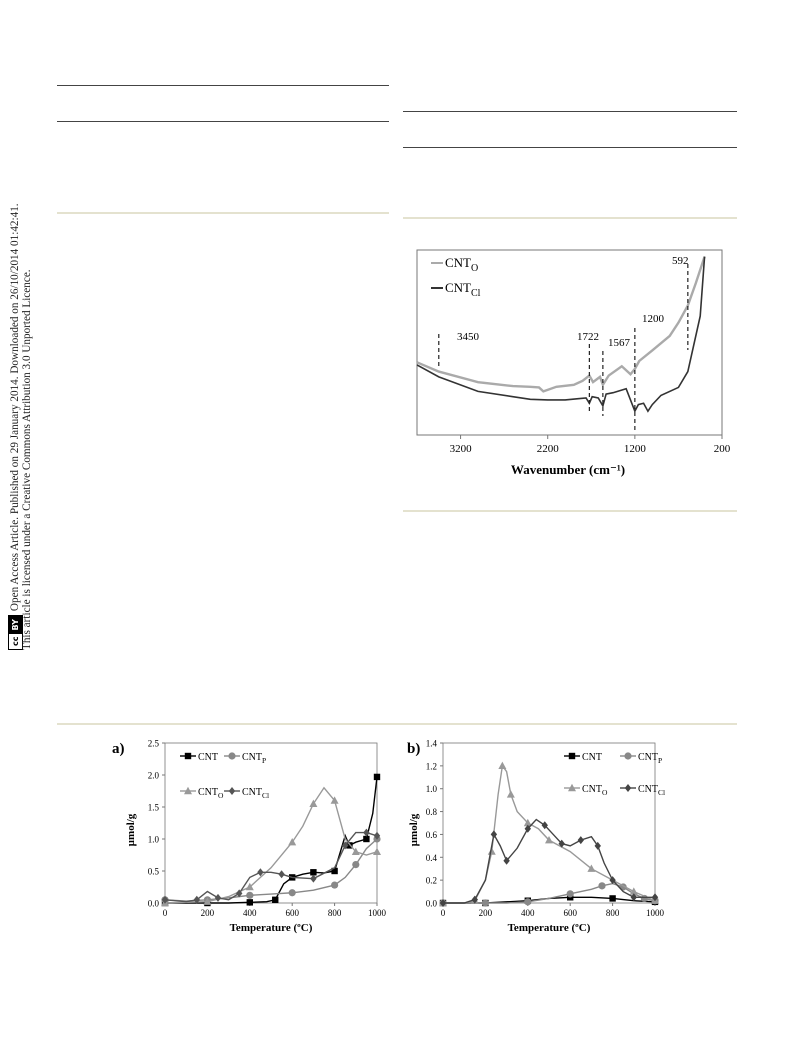  What do you see at coordinates (223, 213) in the screenshot?
I see `section-divider` at bounding box center [223, 213].